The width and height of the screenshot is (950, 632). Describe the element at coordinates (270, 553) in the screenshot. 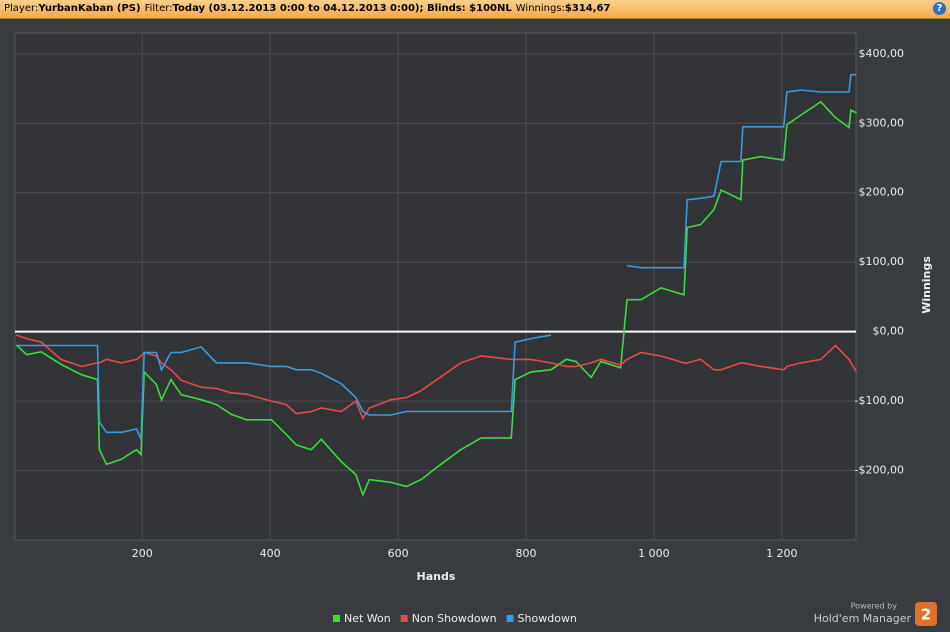

I see `x-tick-label: 400` at that location.